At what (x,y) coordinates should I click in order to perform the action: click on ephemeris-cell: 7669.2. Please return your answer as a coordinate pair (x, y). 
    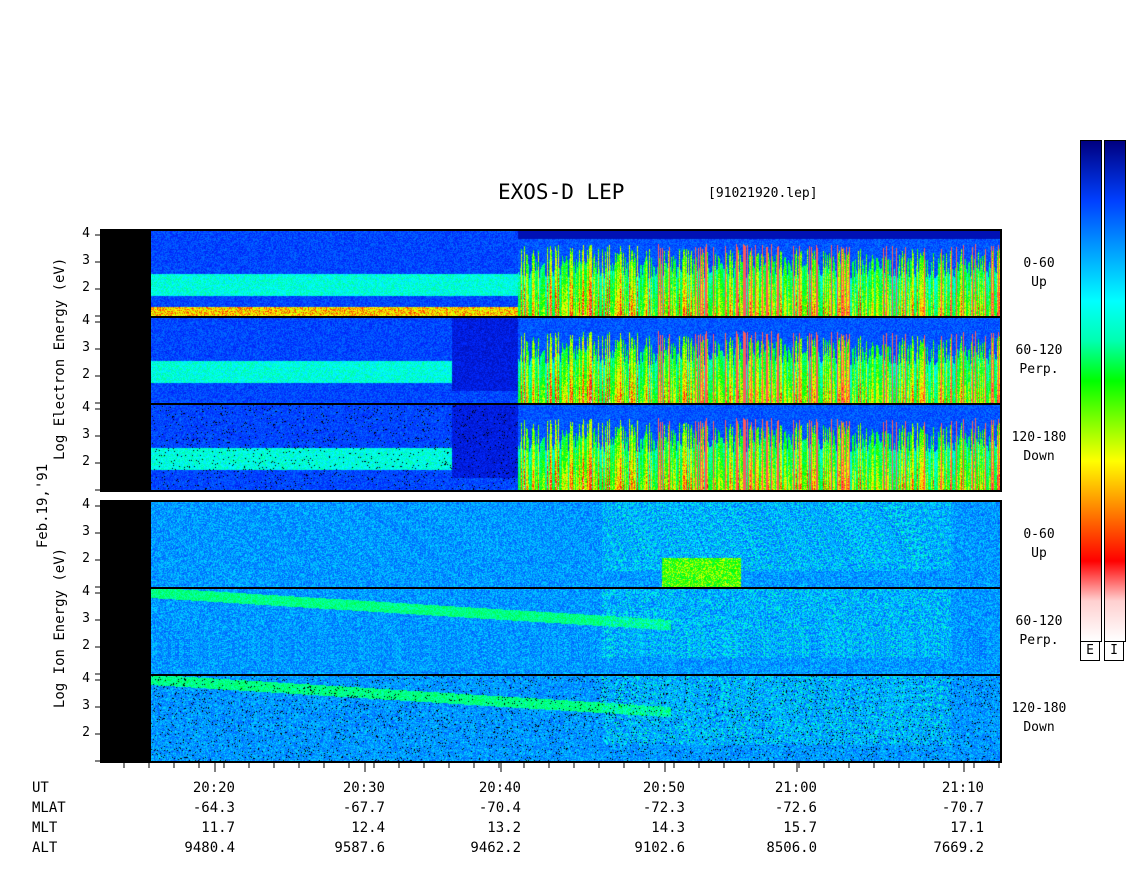
    Looking at the image, I should click on (958, 848).